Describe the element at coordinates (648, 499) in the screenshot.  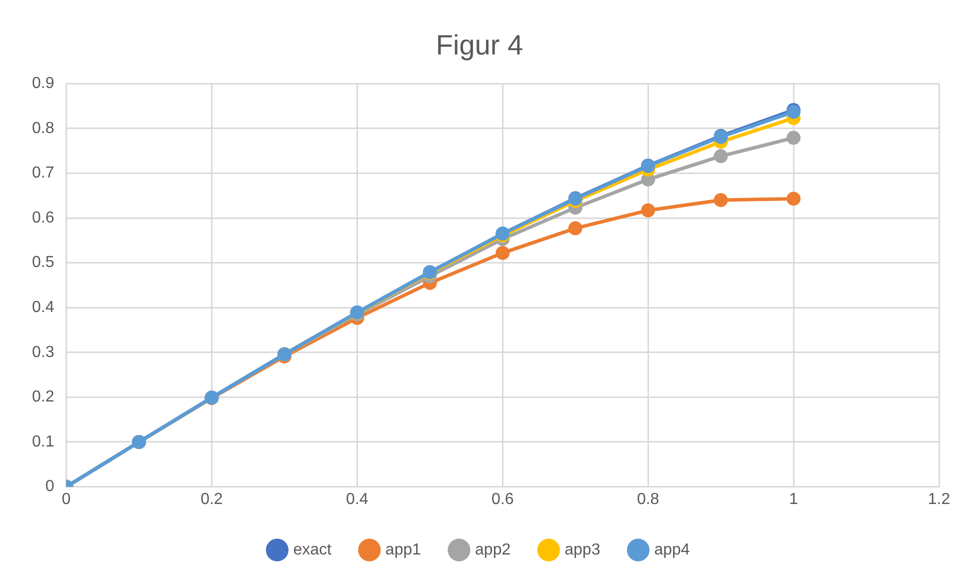
I see `x-tick-label: 0.8` at that location.